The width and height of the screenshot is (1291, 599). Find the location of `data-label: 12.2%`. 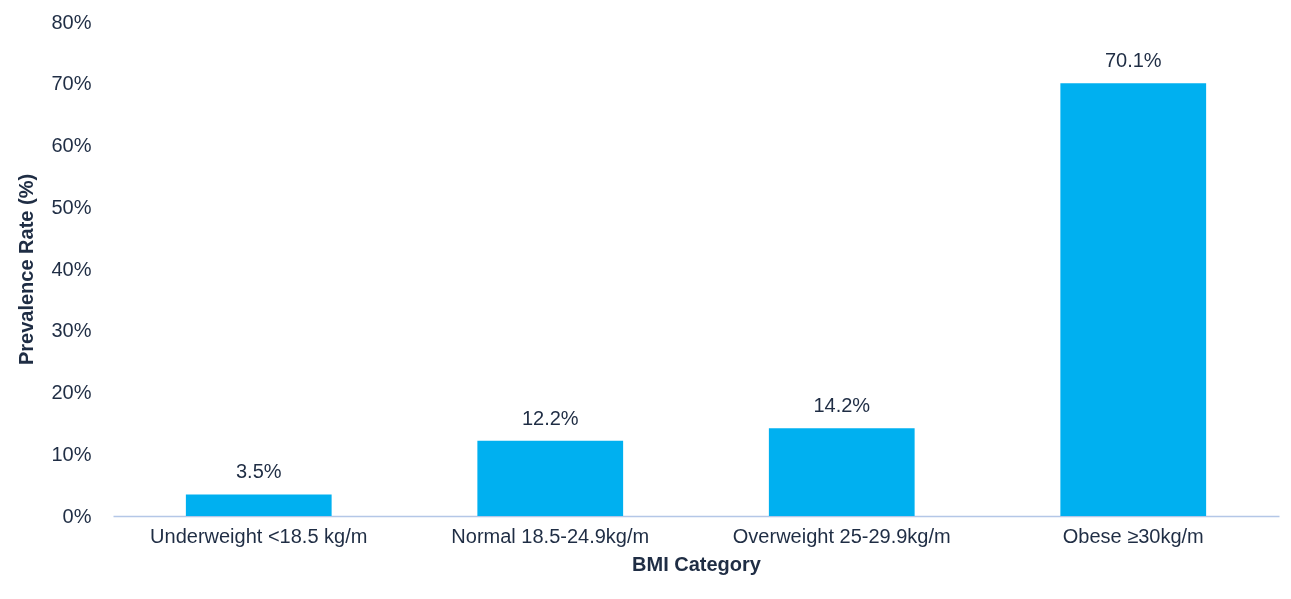

data-label: 12.2% is located at coordinates (550, 417).